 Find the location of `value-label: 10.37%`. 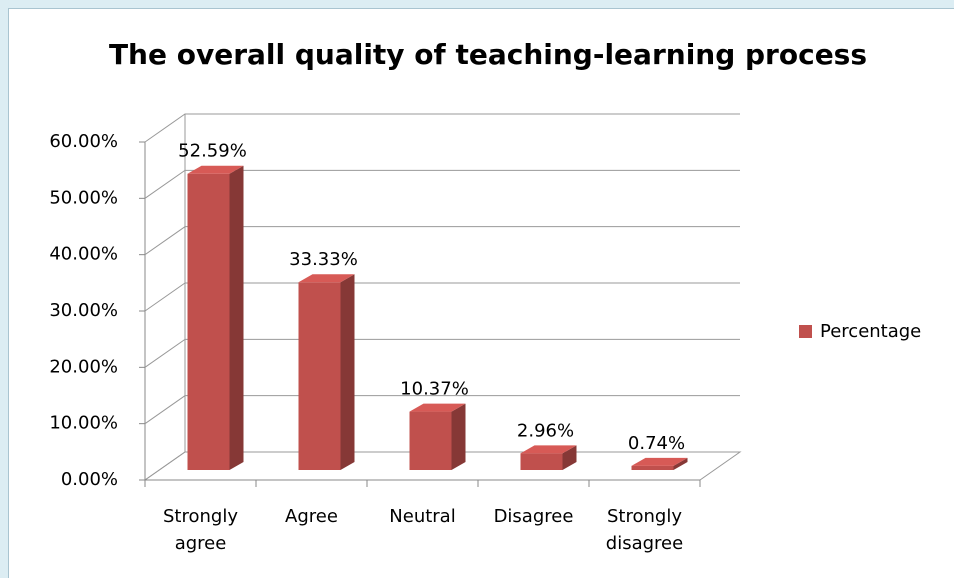

value-label: 10.37% is located at coordinates (434, 389).